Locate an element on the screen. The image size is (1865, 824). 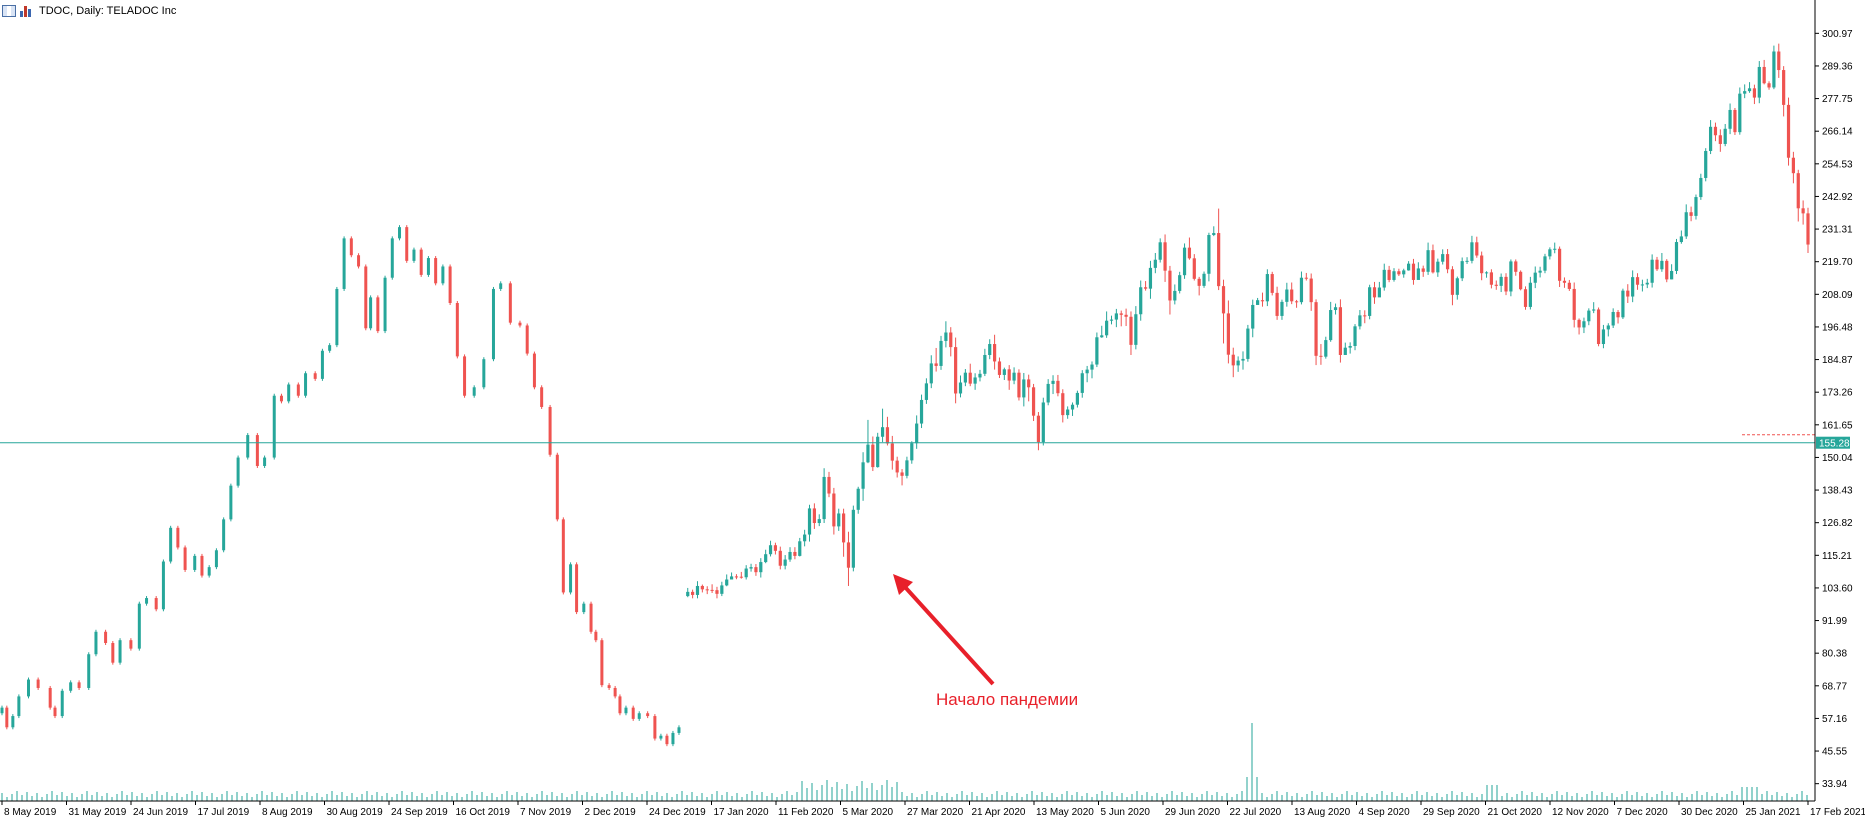
time-tick-label: 17 Jan 2020 is located at coordinates (741, 812).